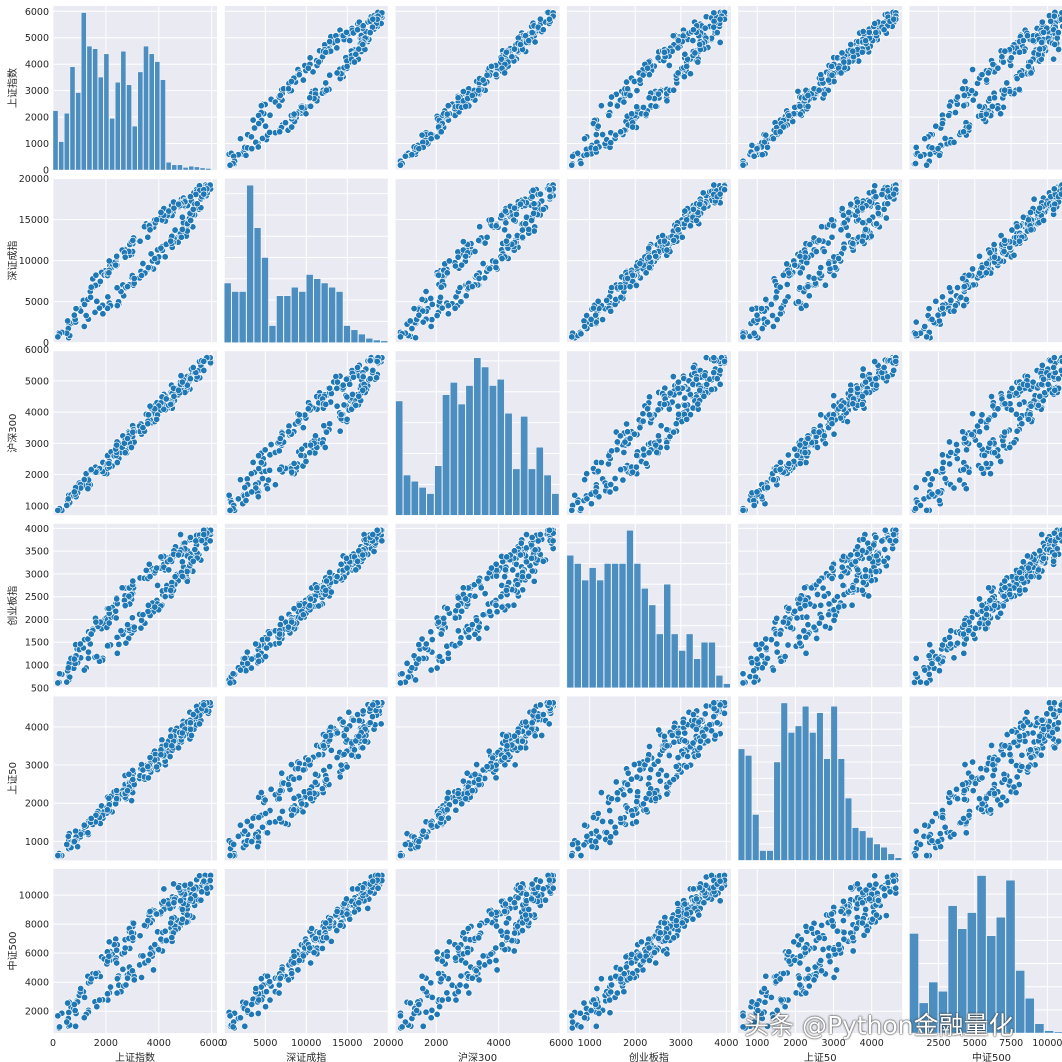 This screenshot has width=1062, height=1062. Describe the element at coordinates (37, 12) in the screenshot. I see `y-tick-label: 6000` at that location.